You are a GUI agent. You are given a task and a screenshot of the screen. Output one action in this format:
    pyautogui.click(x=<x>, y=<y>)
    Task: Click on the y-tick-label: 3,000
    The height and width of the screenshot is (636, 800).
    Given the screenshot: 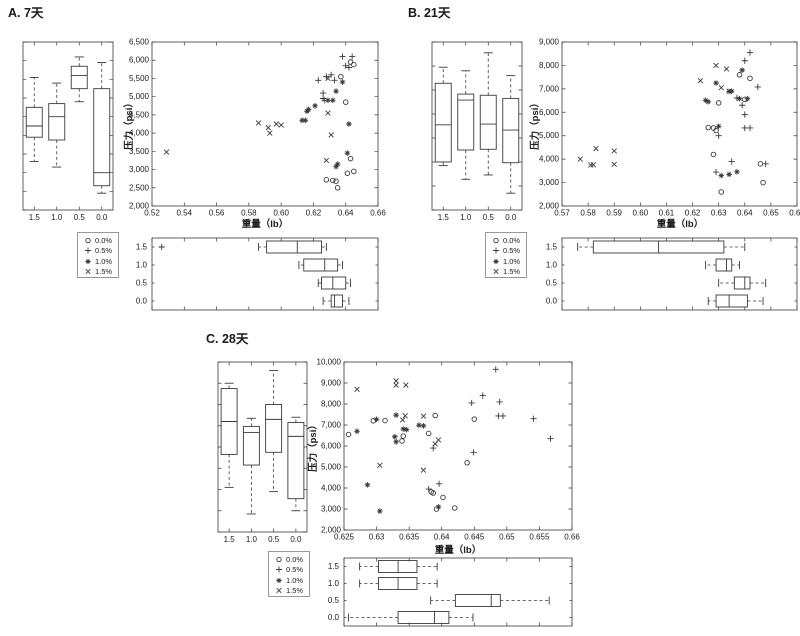 What is the action you would take?
    pyautogui.click(x=549, y=182)
    